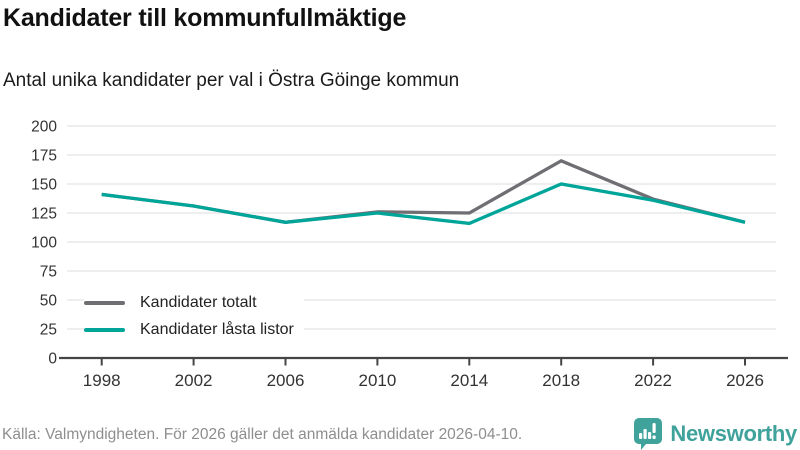  Describe the element at coordinates (48, 330) in the screenshot. I see `svg-text: 25` at that location.